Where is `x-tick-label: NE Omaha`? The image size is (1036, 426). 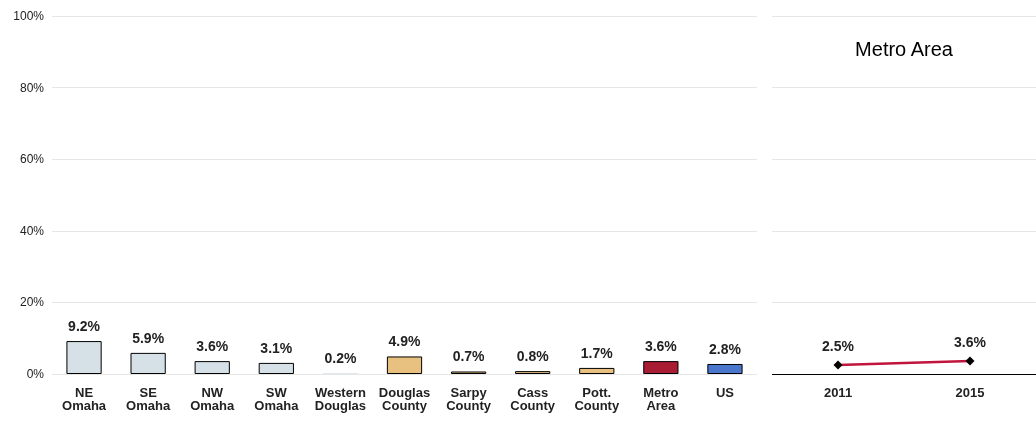 x-tick-label: NE Omaha is located at coordinates (84, 399).